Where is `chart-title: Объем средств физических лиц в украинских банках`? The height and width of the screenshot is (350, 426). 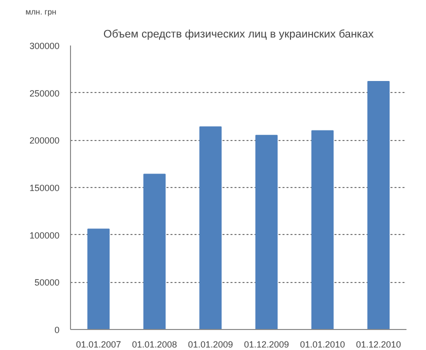 chart-title: Объем средств физических лиц в украинских банках is located at coordinates (238, 34).